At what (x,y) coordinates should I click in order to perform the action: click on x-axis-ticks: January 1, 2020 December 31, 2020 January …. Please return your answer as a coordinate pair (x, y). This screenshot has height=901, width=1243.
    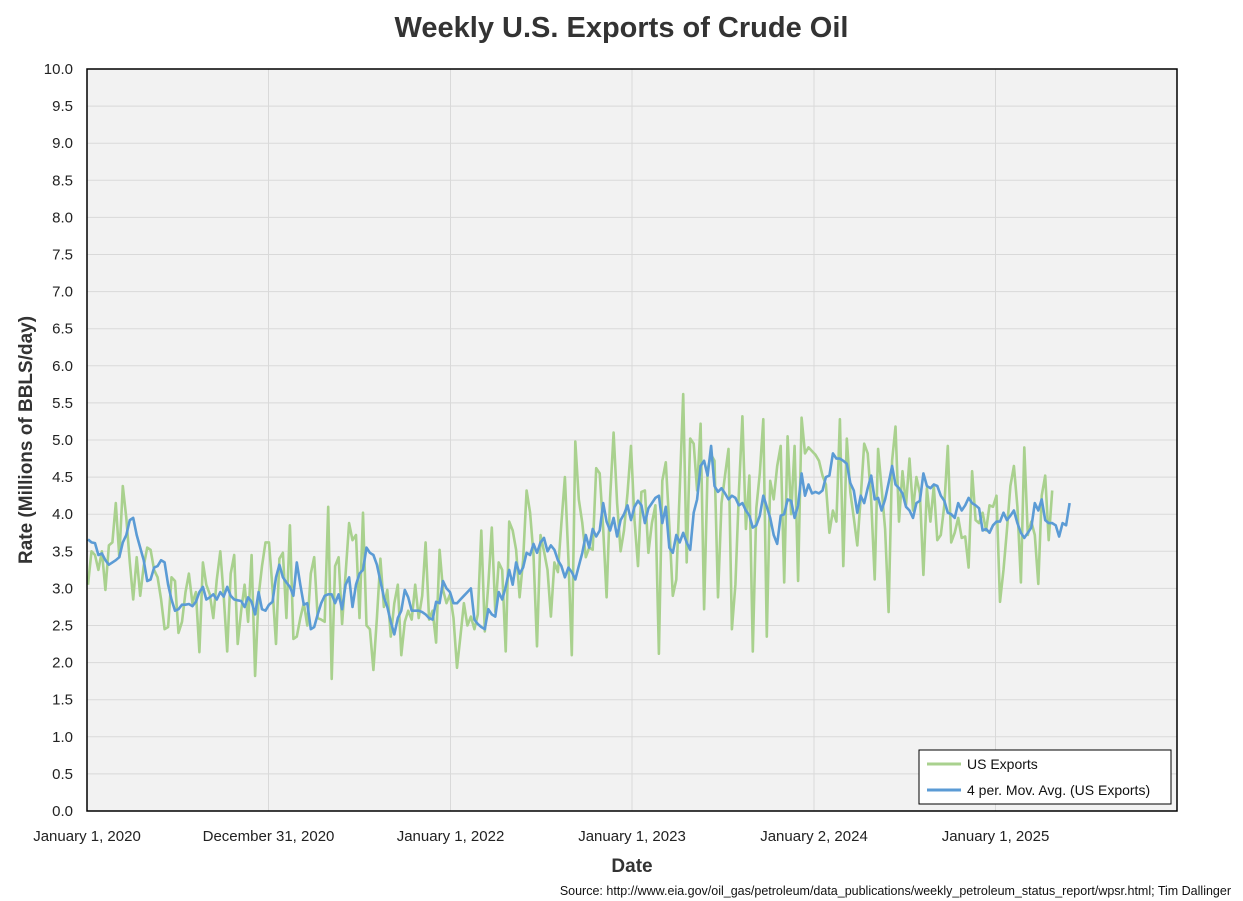
    Looking at the image, I should click on (541, 836).